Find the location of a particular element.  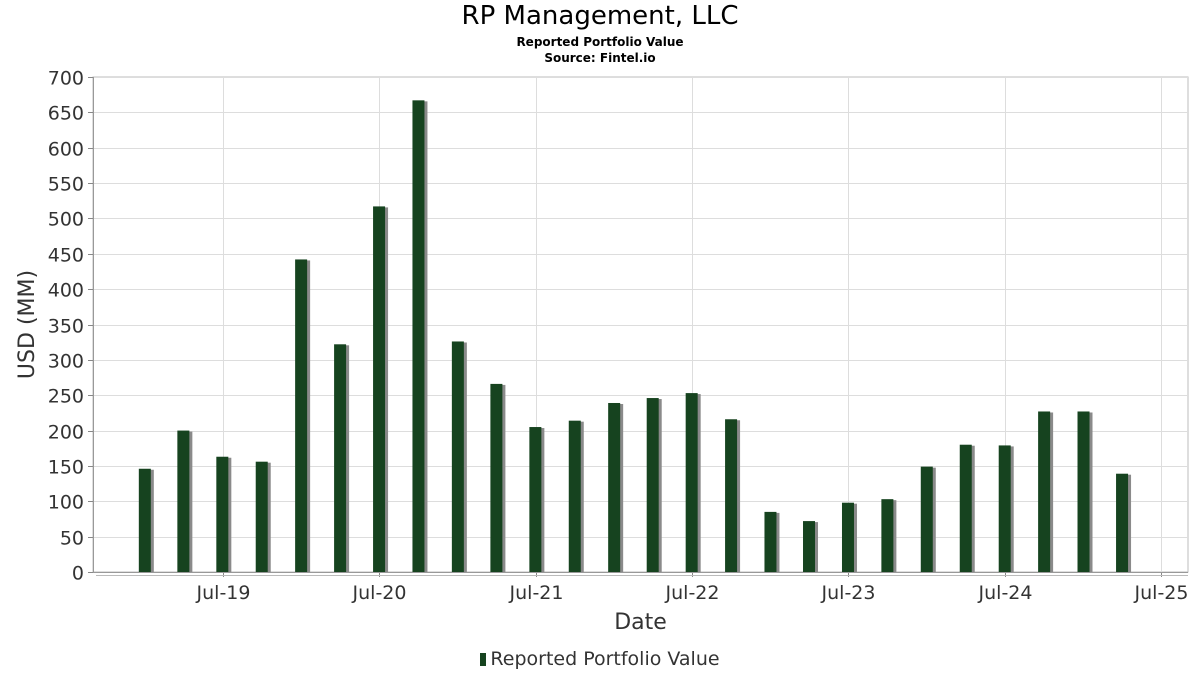

legend: Reported Portfolio Value is located at coordinates (600, 659).